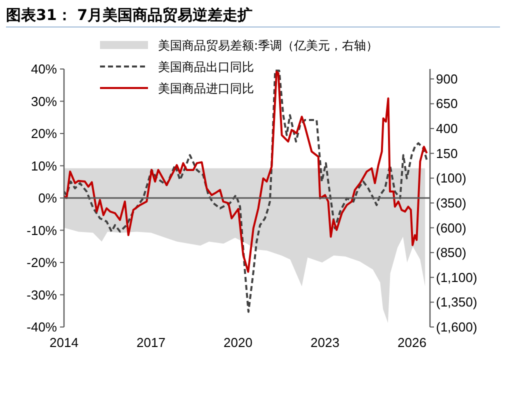  What do you see at coordinates (447, 153) in the screenshot?
I see `y2-tick-label: 150` at bounding box center [447, 153].